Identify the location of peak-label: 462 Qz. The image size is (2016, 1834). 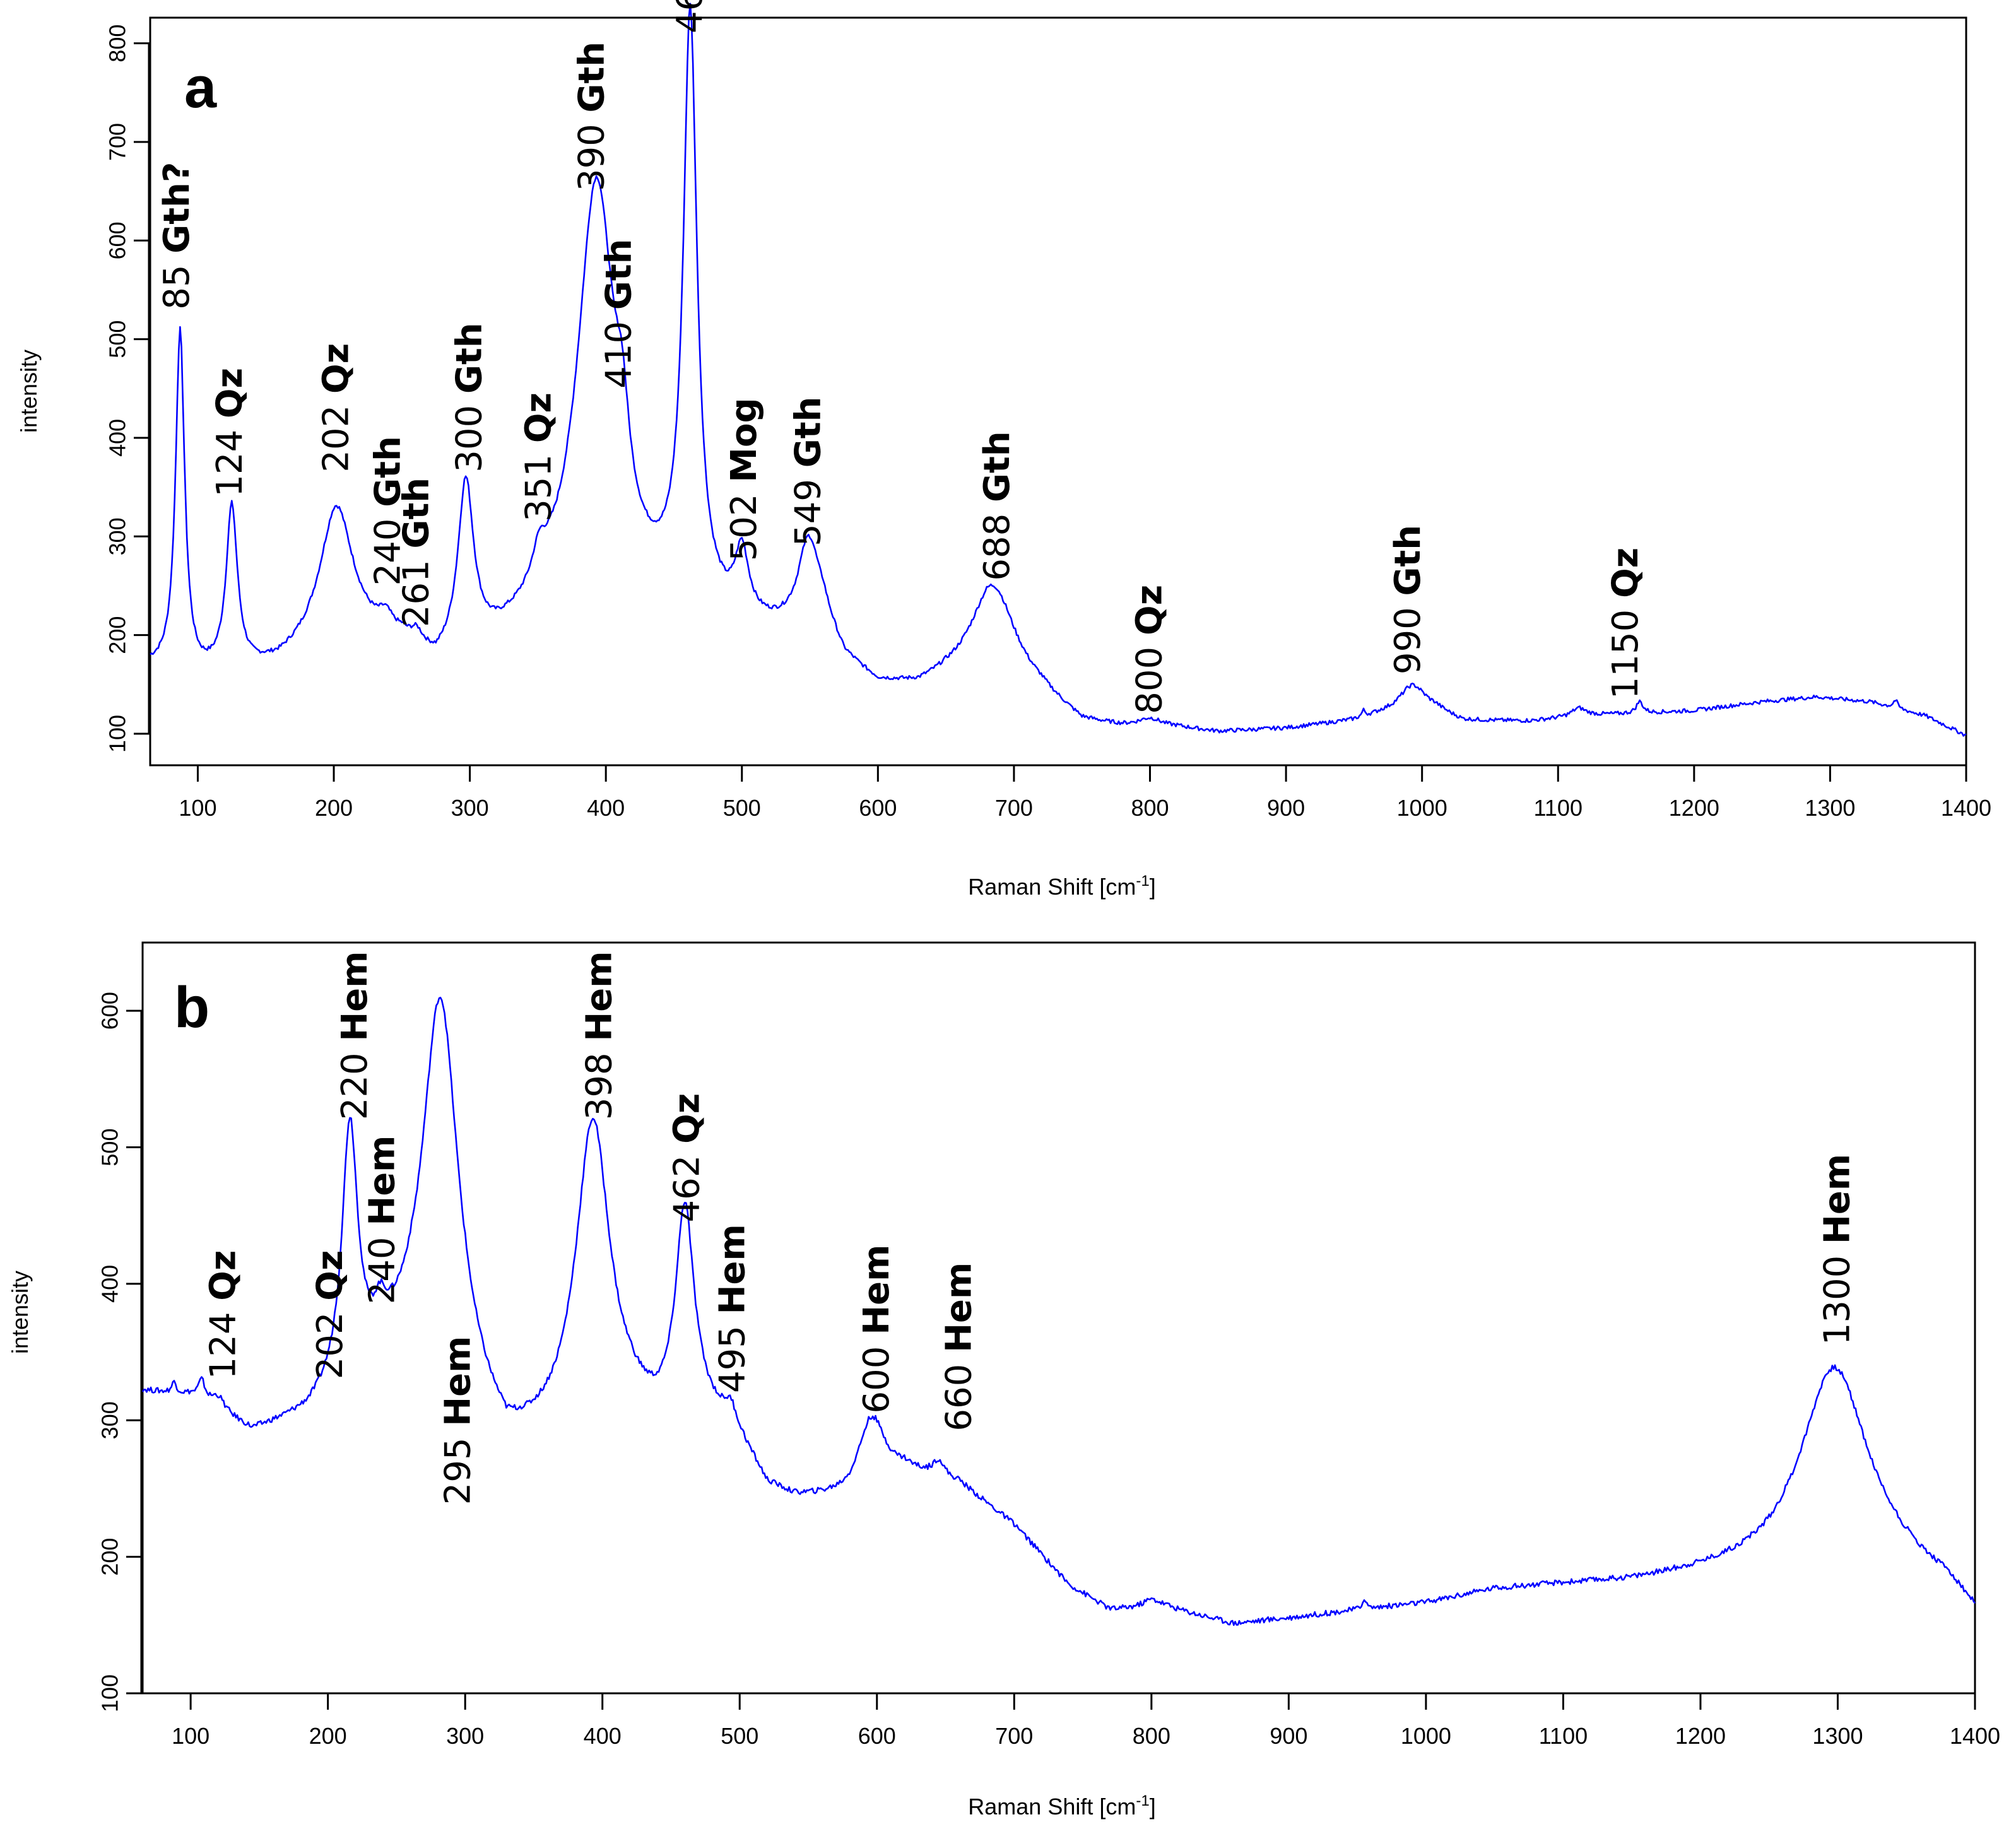
(689, 16).